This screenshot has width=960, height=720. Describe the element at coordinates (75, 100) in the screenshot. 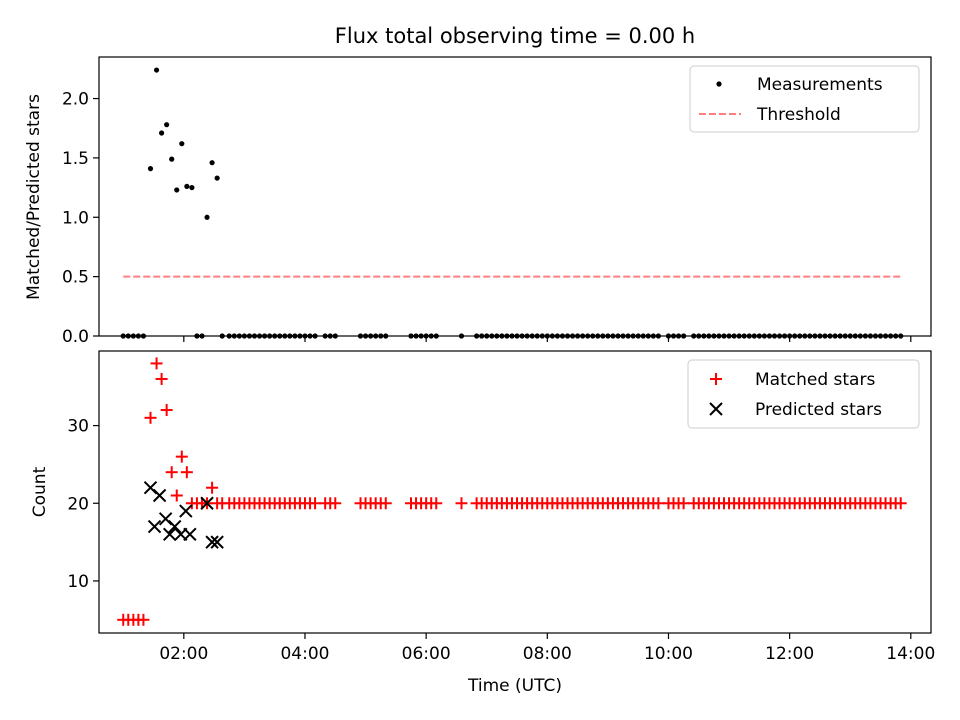

I see `top-y-tick-label: 2.0` at that location.